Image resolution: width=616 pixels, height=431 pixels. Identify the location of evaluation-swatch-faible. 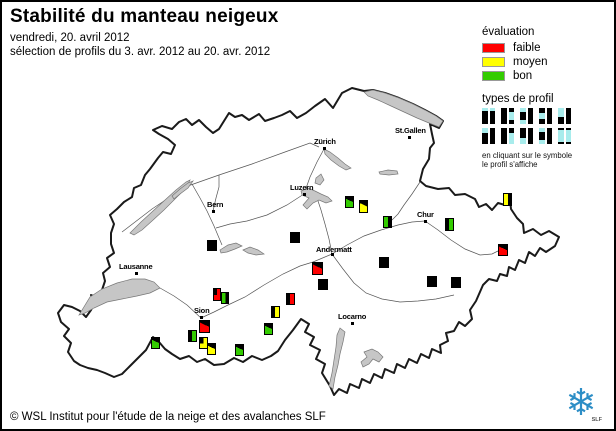
(493, 48).